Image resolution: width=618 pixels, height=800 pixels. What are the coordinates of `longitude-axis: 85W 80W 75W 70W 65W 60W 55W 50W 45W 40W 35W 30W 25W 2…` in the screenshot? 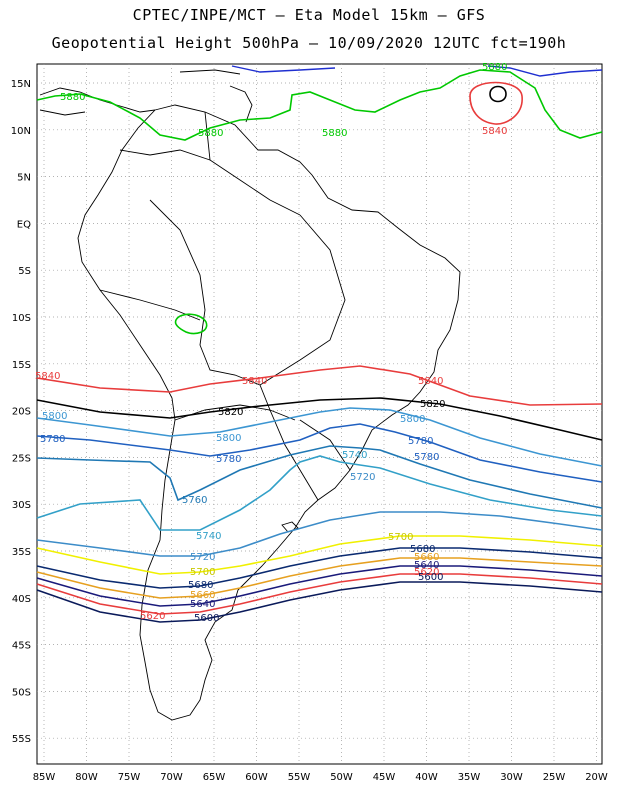 It's located at (320, 777).